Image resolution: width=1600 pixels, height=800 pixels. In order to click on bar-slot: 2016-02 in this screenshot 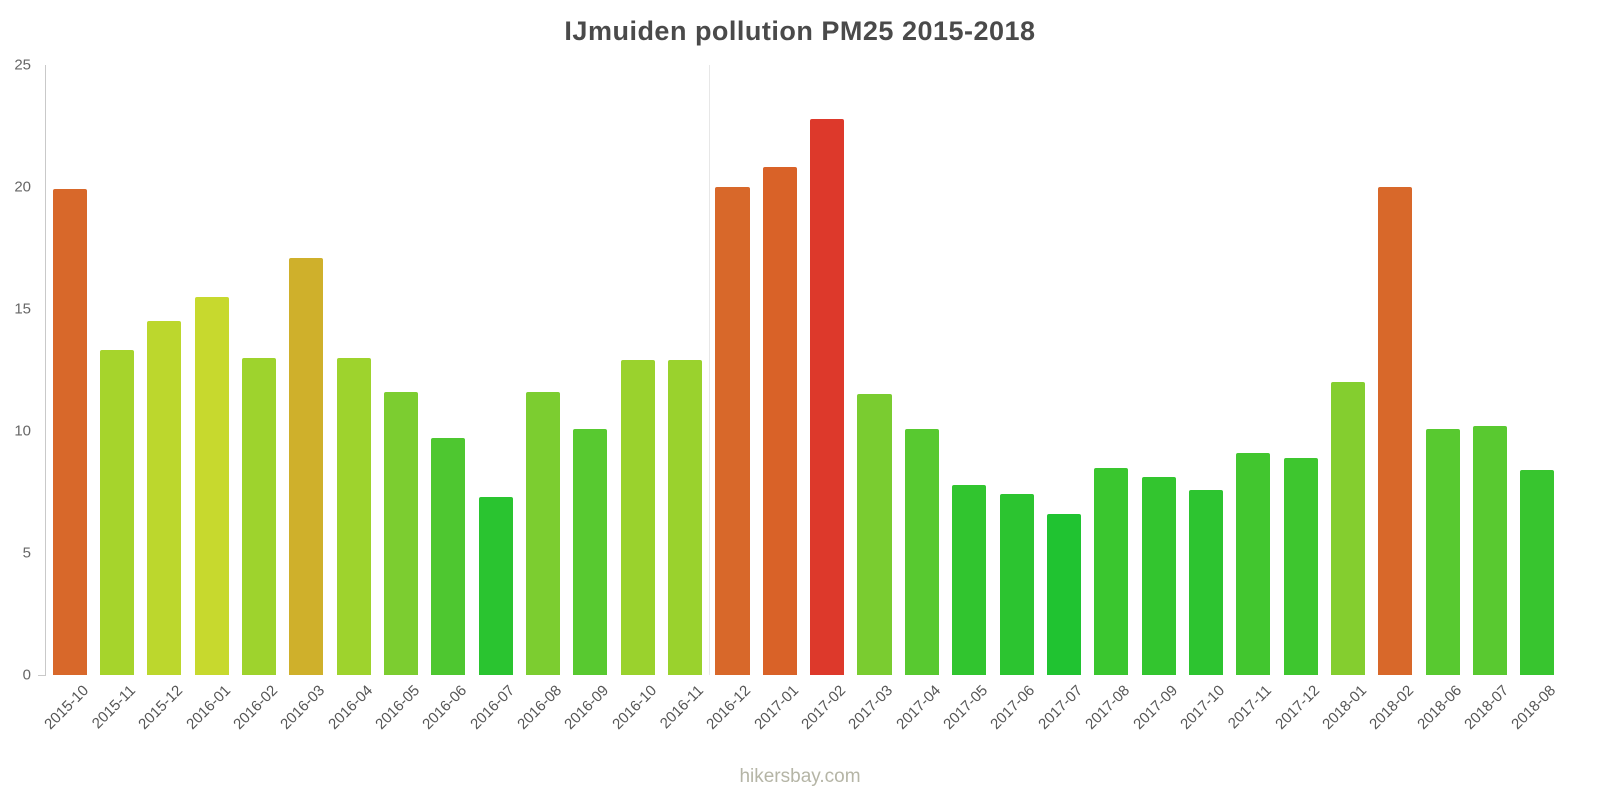, I will do `click(256, 399)`.